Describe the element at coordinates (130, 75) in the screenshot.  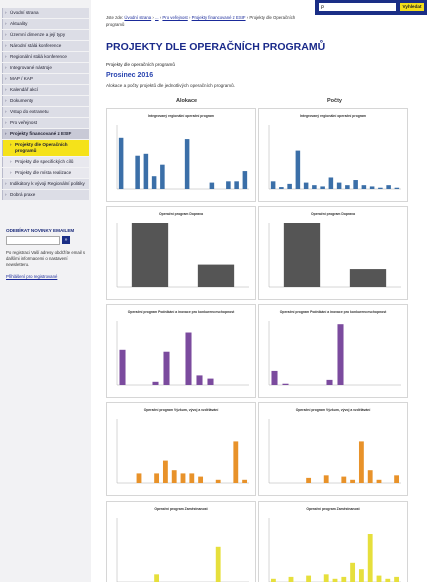
I see `period: Prosinec 2016` at that location.